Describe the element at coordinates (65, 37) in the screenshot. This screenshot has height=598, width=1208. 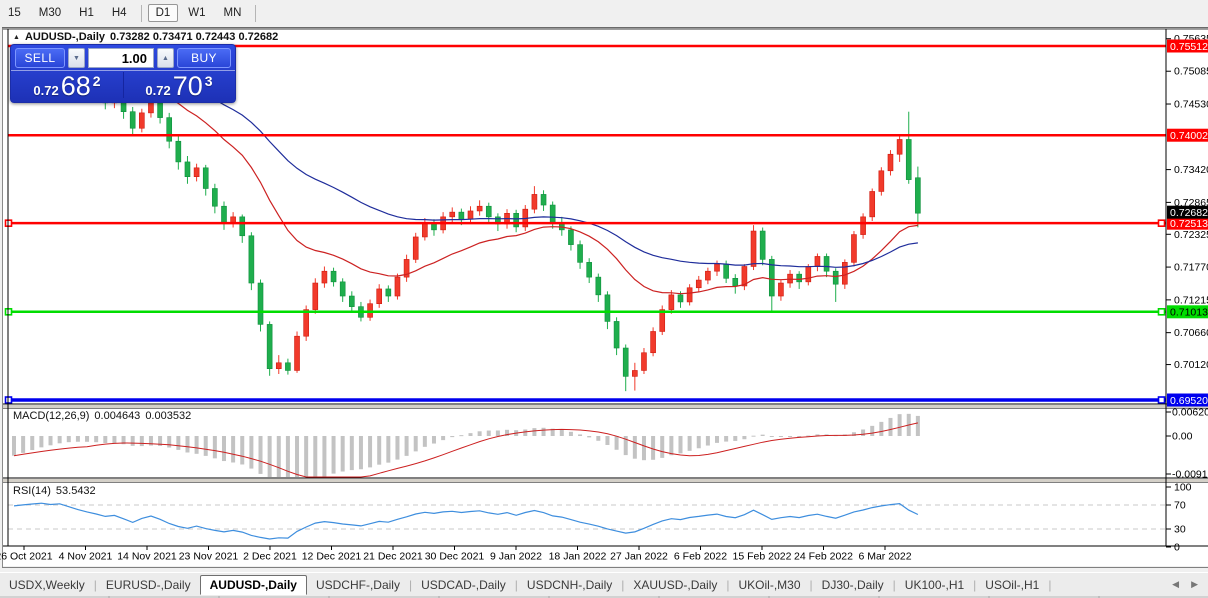
I see `chart-symbol: AUDUSD-,Daily` at that location.